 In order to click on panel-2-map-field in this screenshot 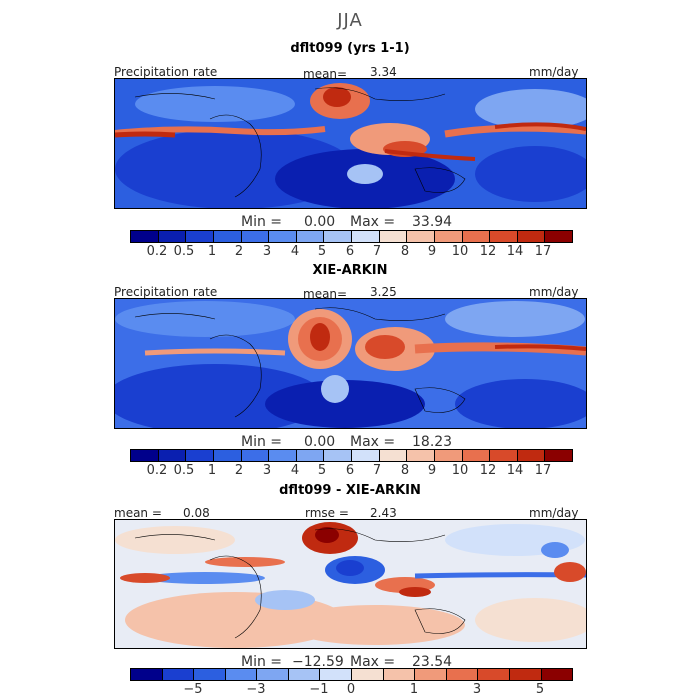, I will do `click(350, 363)`.